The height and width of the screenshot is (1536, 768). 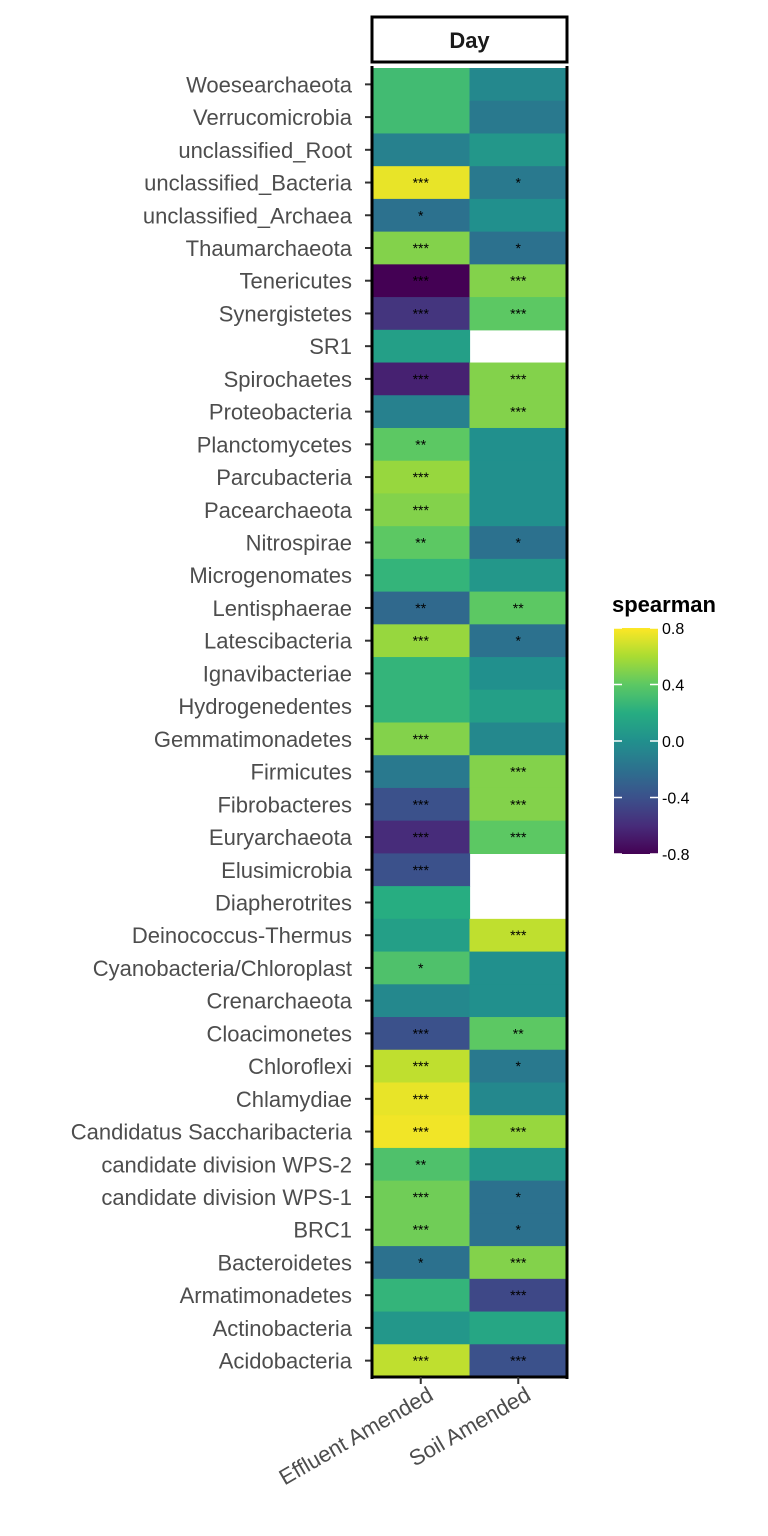 I want to click on y-tick-label: unclassified_Bacteria, so click(x=248, y=183).